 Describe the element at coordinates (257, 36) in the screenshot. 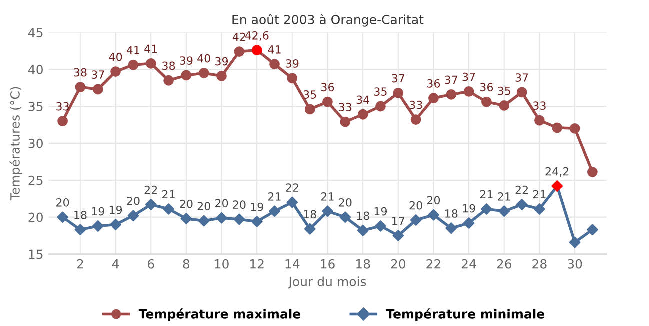

I see `data-label: 42,6` at that location.